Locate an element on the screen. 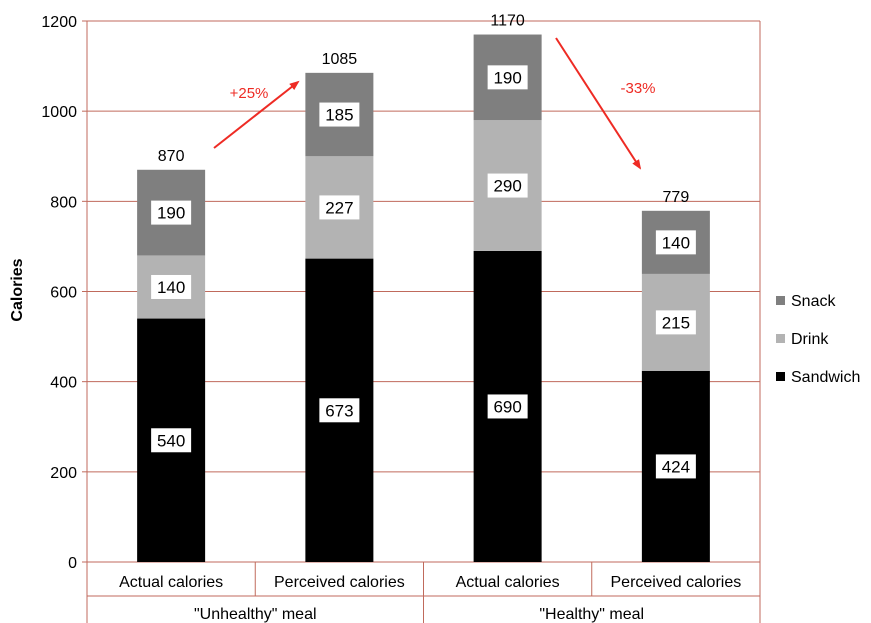  y-tick-label: 1000 is located at coordinates (59, 112).